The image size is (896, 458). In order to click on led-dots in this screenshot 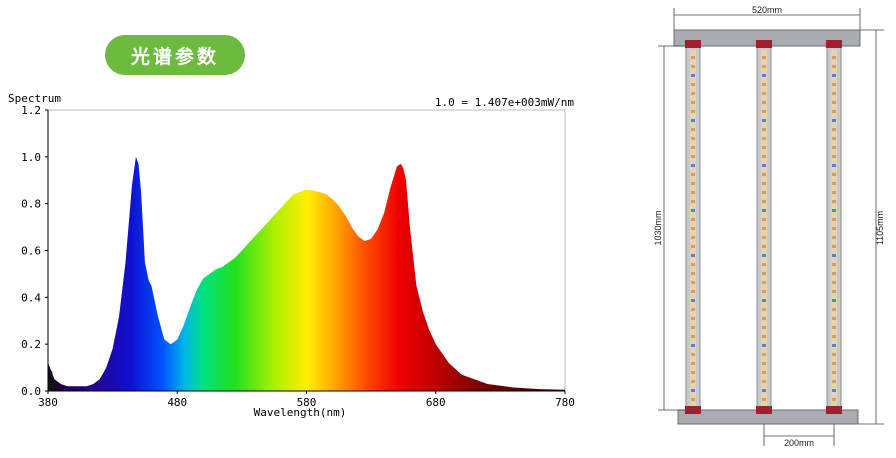, I will do `click(763, 228)`.